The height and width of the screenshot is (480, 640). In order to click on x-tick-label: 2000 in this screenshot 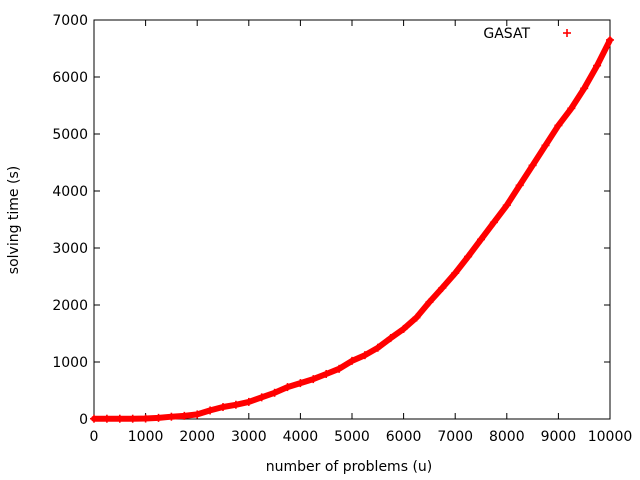, I will do `click(197, 437)`.